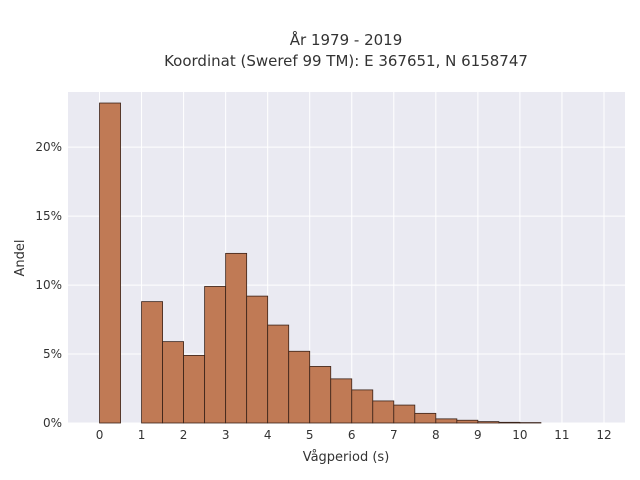 This screenshot has height=480, width=640. What do you see at coordinates (100, 435) in the screenshot?
I see `x-tick-label: 0` at bounding box center [100, 435].